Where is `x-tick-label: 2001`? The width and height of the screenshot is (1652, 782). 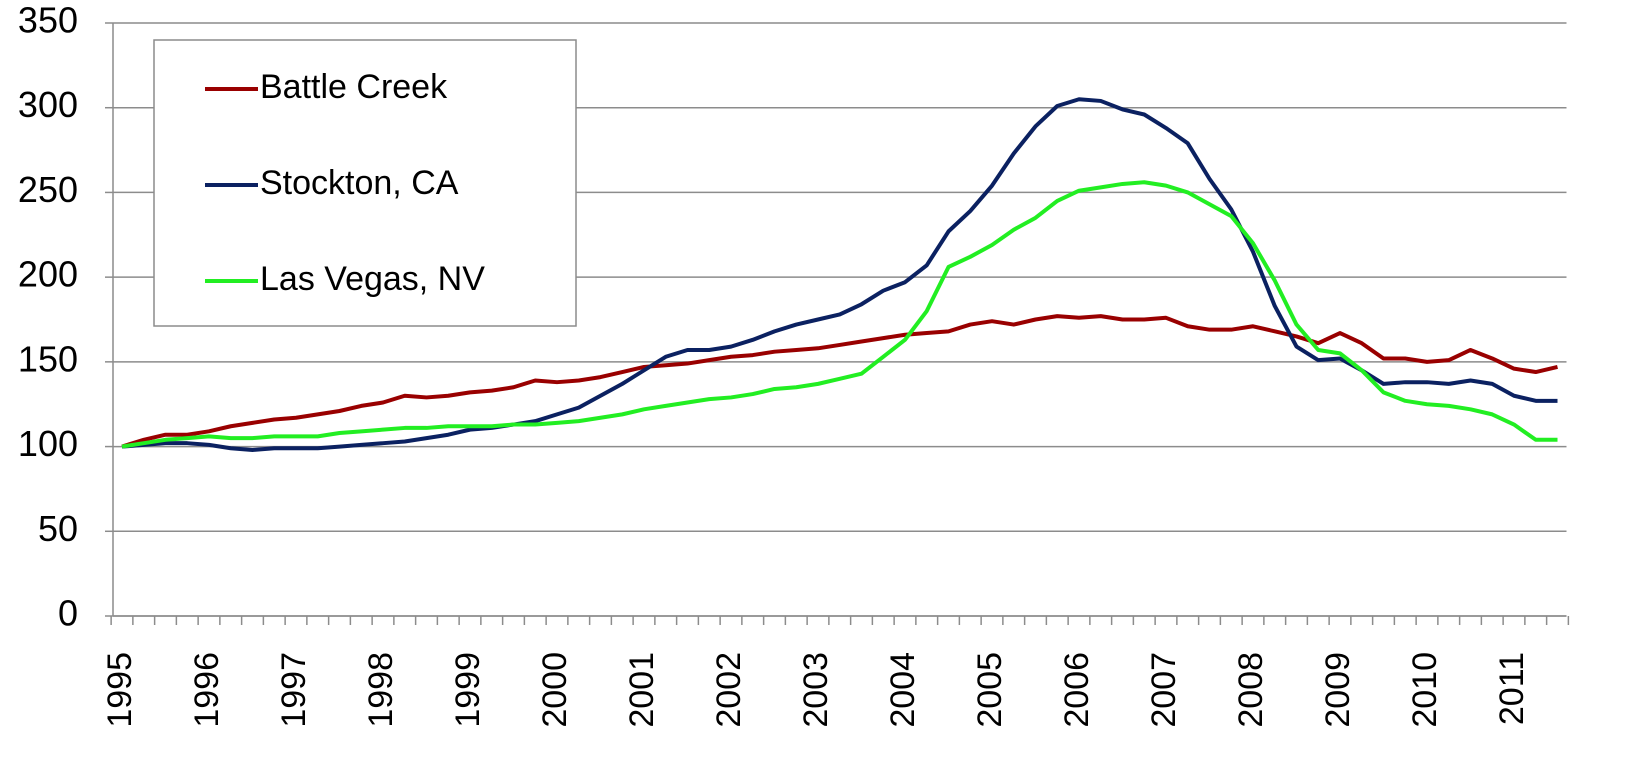
x-tick-label: 2001 is located at coordinates (642, 690).